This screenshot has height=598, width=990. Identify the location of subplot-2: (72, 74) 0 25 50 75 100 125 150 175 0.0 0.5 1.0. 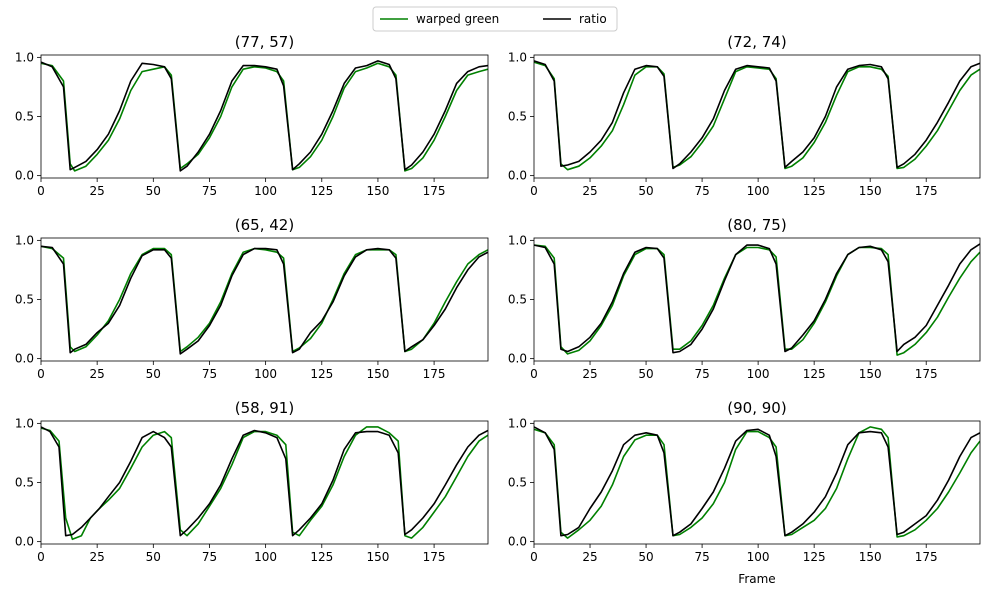
(744, 115).